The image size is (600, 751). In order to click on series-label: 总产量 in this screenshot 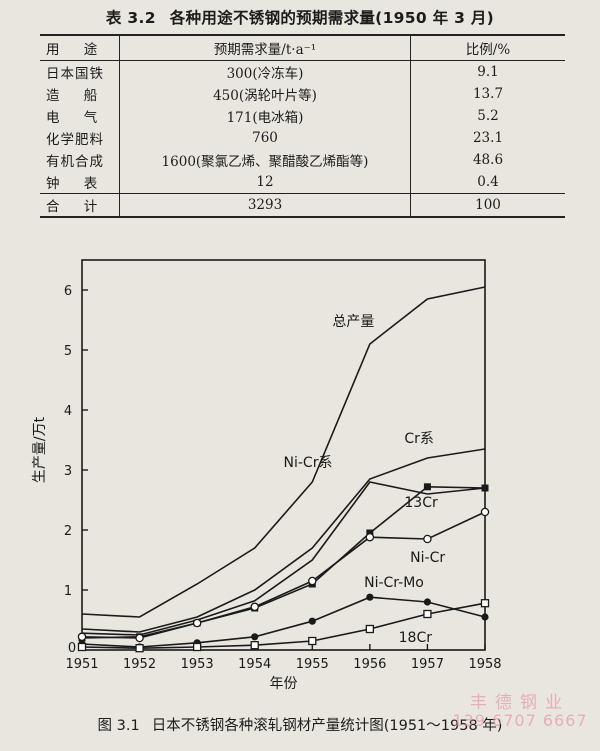, I will do `click(353, 322)`.